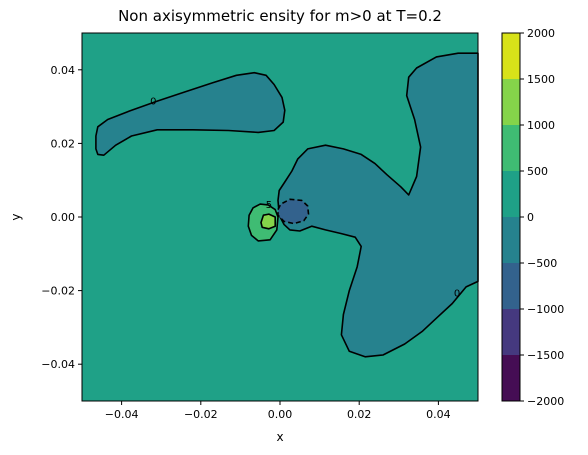 The image size is (588, 455). What do you see at coordinates (545, 355) in the screenshot?
I see `colorbar-tick-label: −1500` at bounding box center [545, 355].